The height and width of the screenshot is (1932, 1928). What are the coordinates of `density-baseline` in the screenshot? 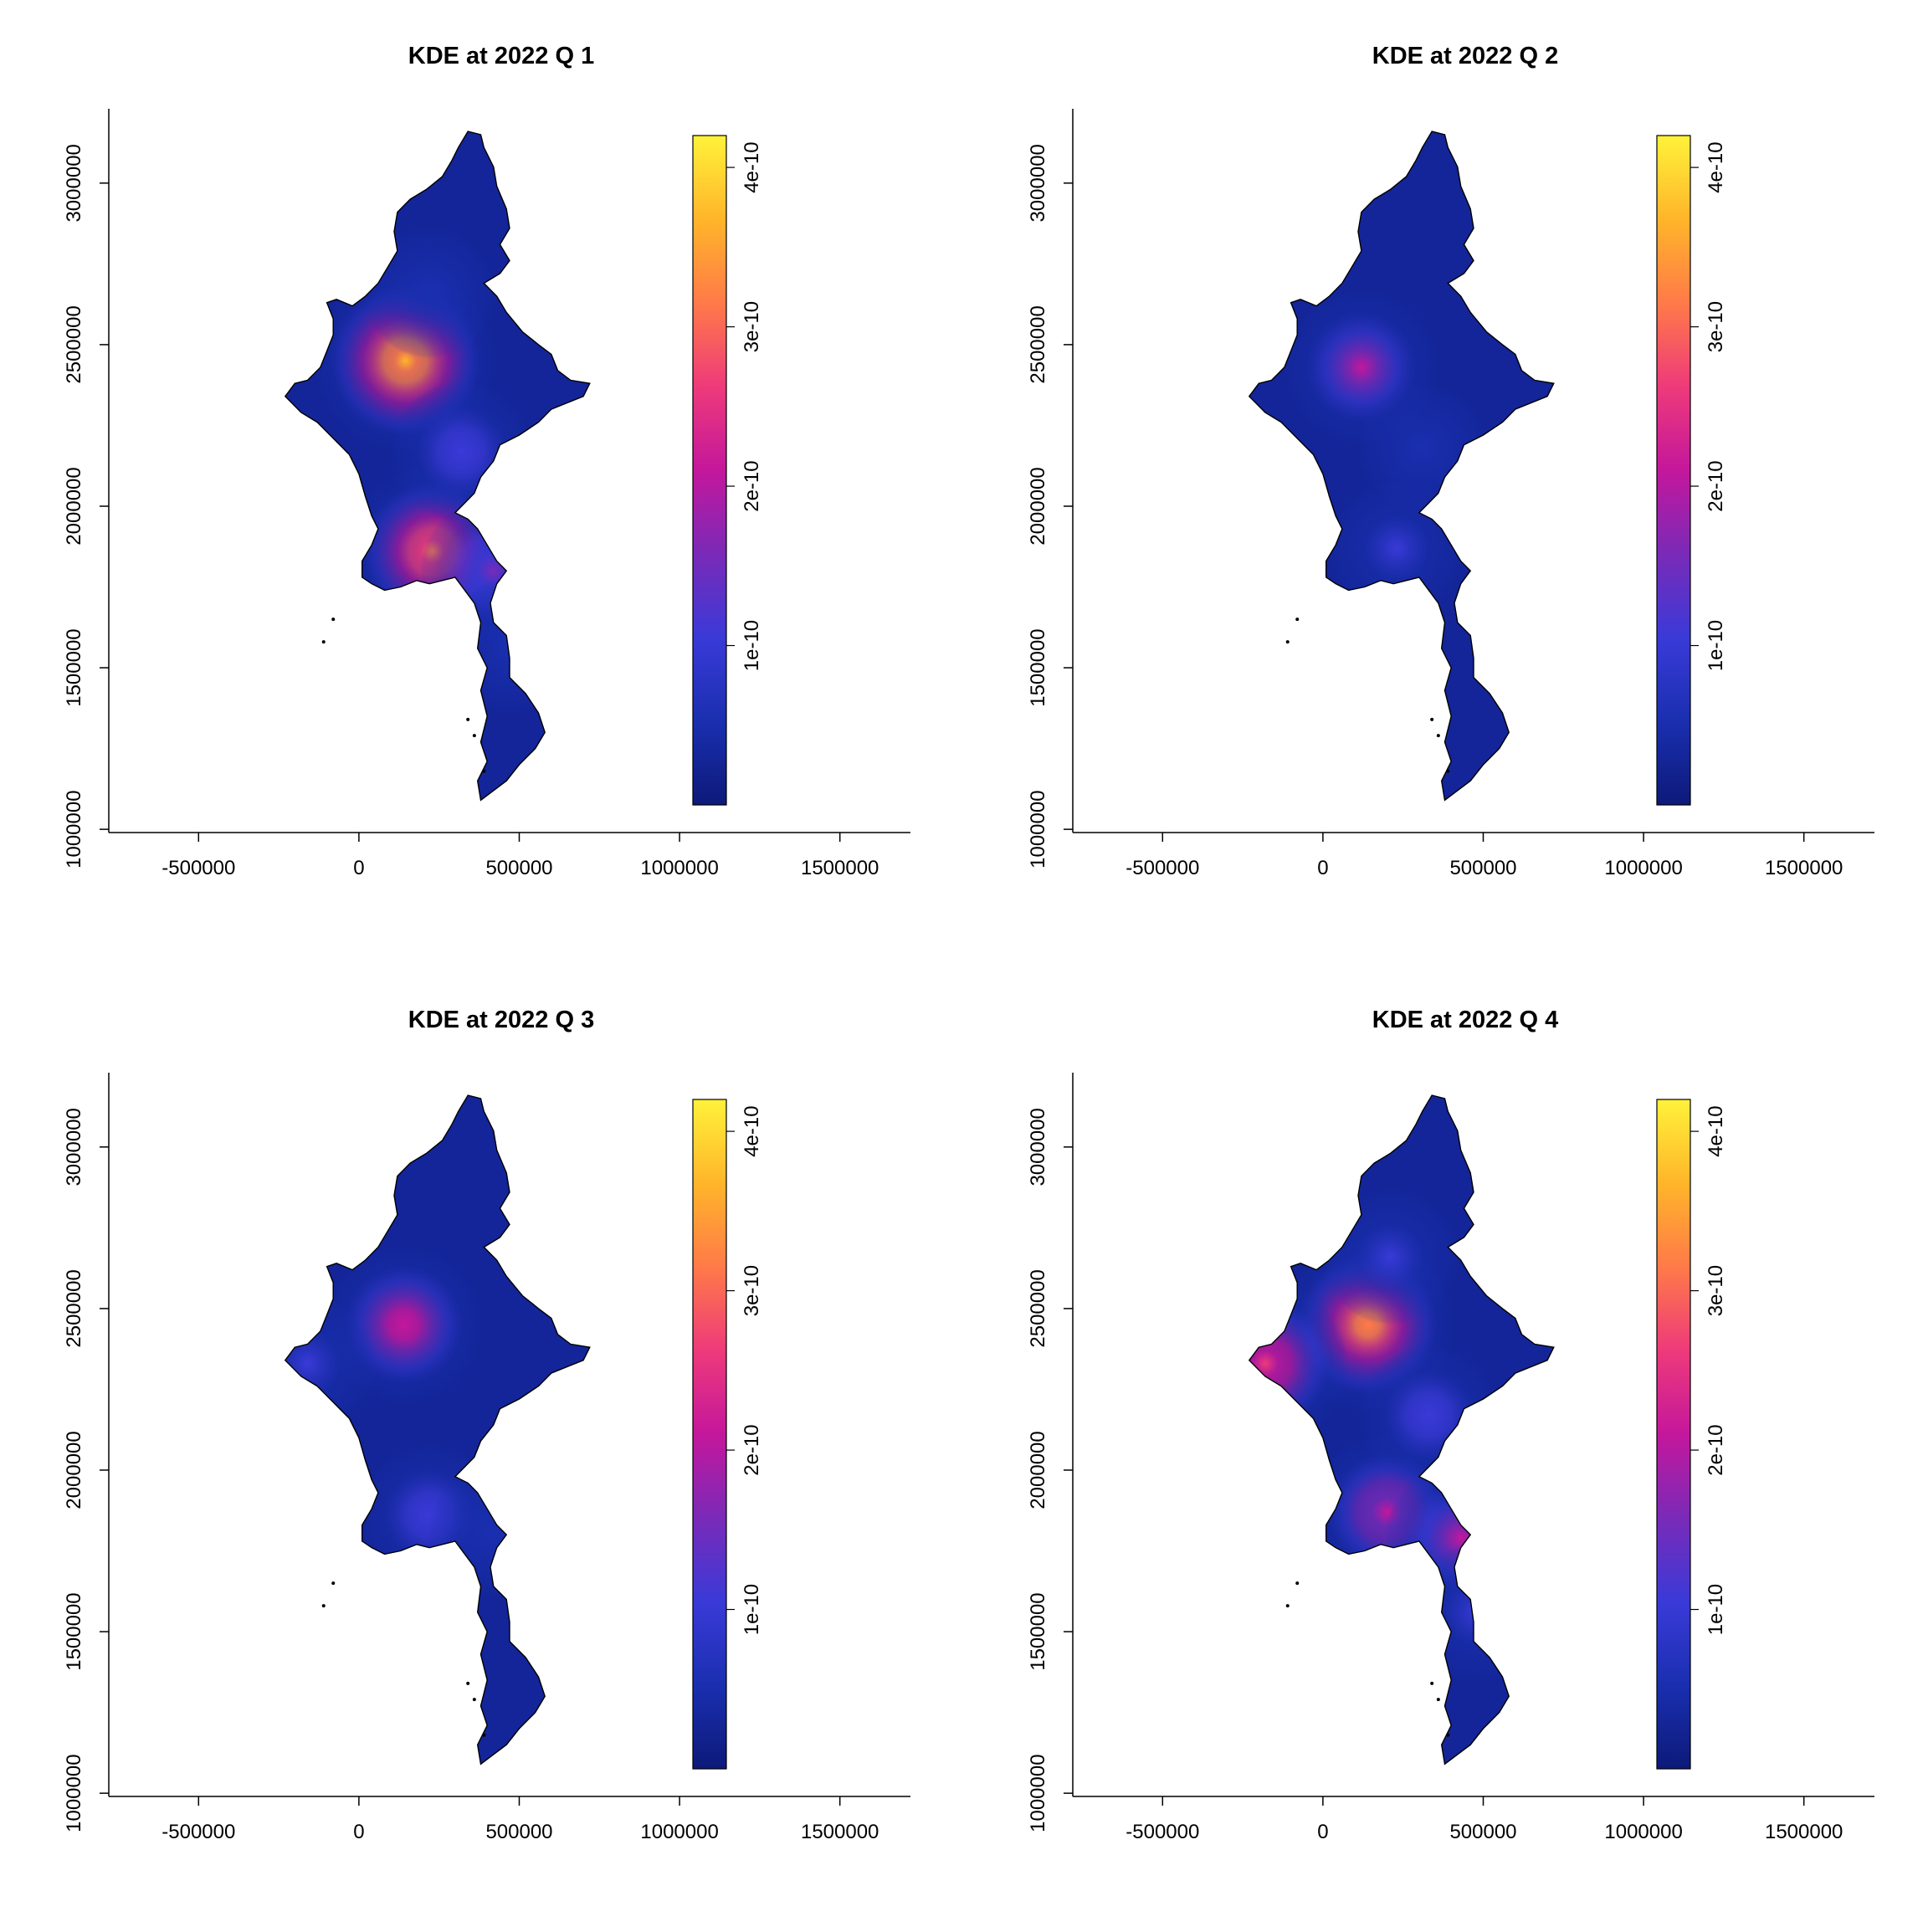 It's located at (437, 1430).